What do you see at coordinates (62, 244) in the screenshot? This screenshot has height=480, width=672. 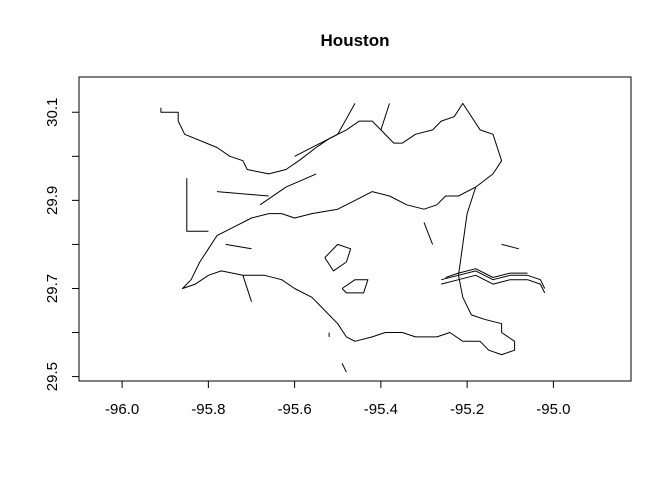 I see `y-axis: 29.5 29.7 29.9 30.1` at bounding box center [62, 244].